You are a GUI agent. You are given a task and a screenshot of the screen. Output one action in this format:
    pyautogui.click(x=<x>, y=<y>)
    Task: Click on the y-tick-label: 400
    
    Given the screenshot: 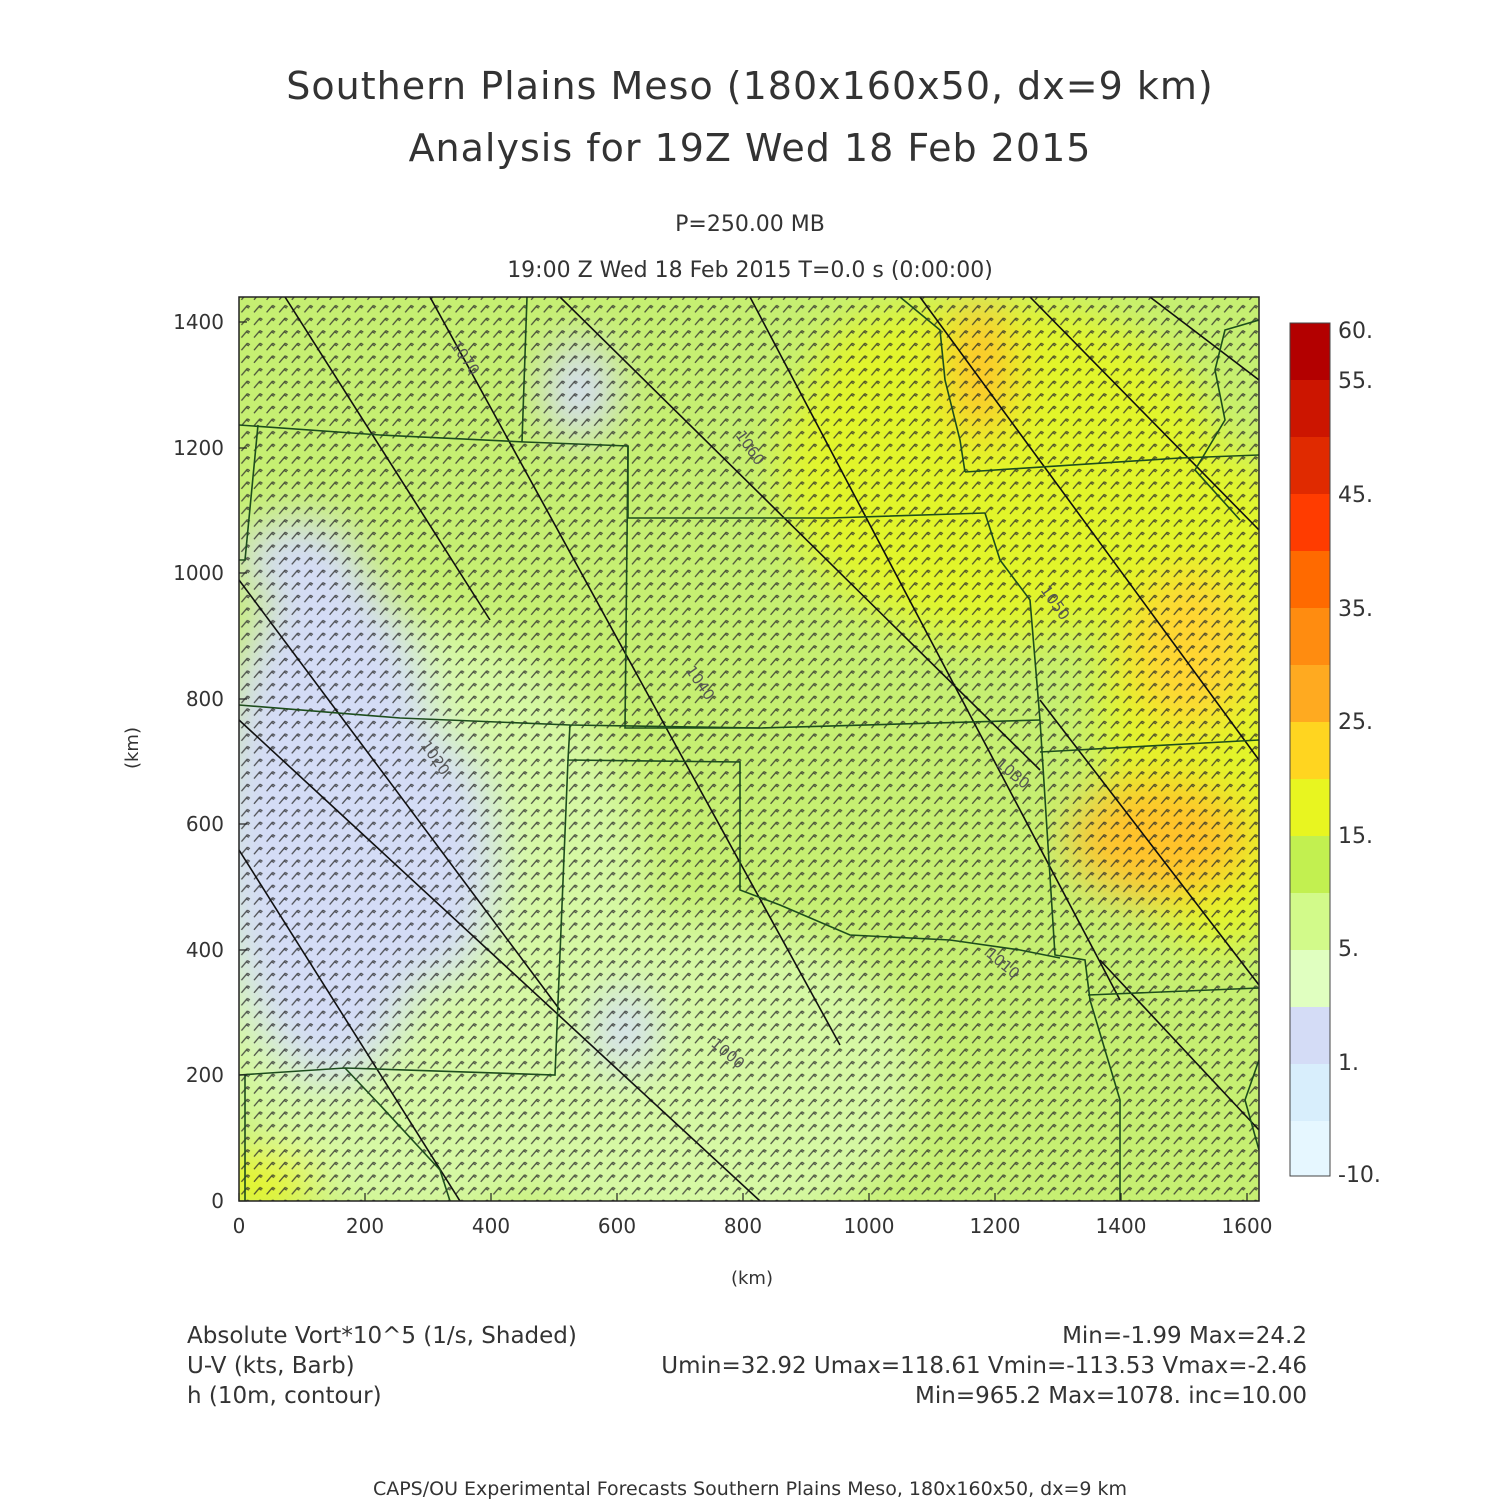 What is the action you would take?
    pyautogui.click(x=205, y=950)
    